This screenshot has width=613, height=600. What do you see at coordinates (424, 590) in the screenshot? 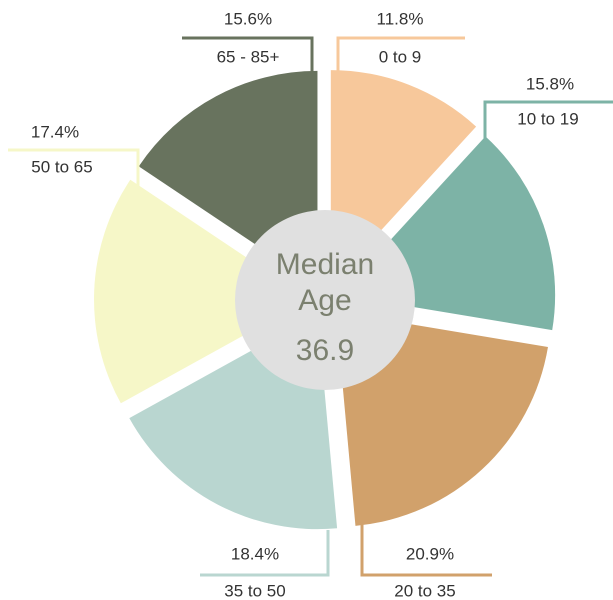
I see `category-label: 20 to 35` at bounding box center [424, 590].